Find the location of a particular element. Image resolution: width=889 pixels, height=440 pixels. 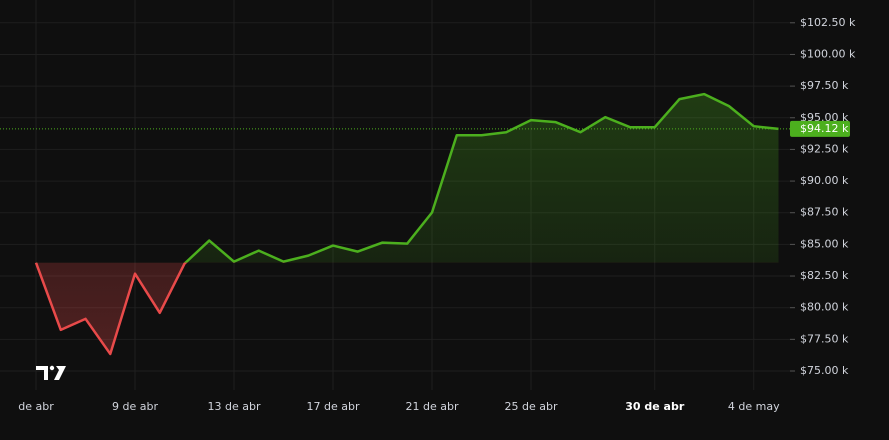

x-tick-label: 17 de abr is located at coordinates (333, 406).